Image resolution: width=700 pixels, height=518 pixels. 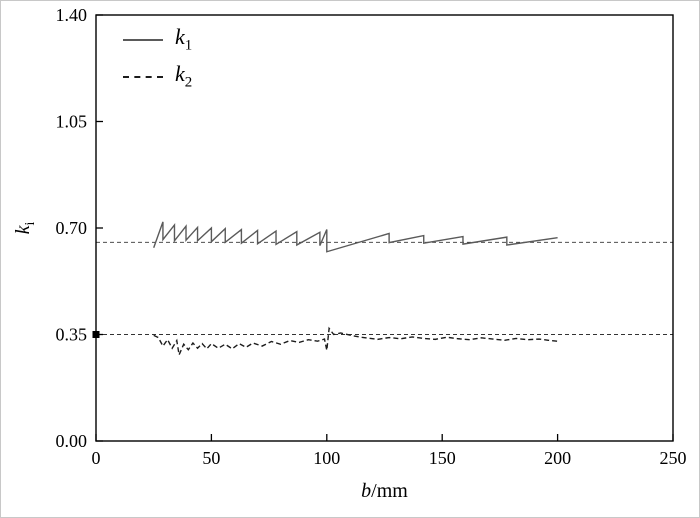 What do you see at coordinates (72, 441) in the screenshot?
I see `svg-text: 0.00` at bounding box center [72, 441].